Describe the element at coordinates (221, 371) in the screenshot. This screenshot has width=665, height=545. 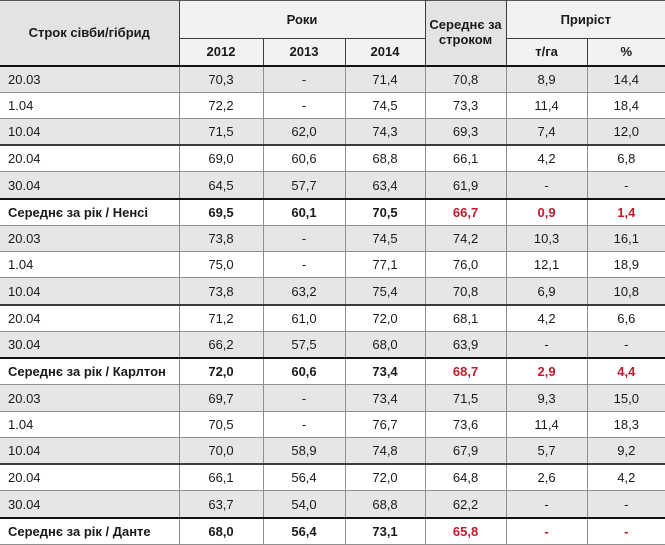
I see `cell: 72,0` at that location.